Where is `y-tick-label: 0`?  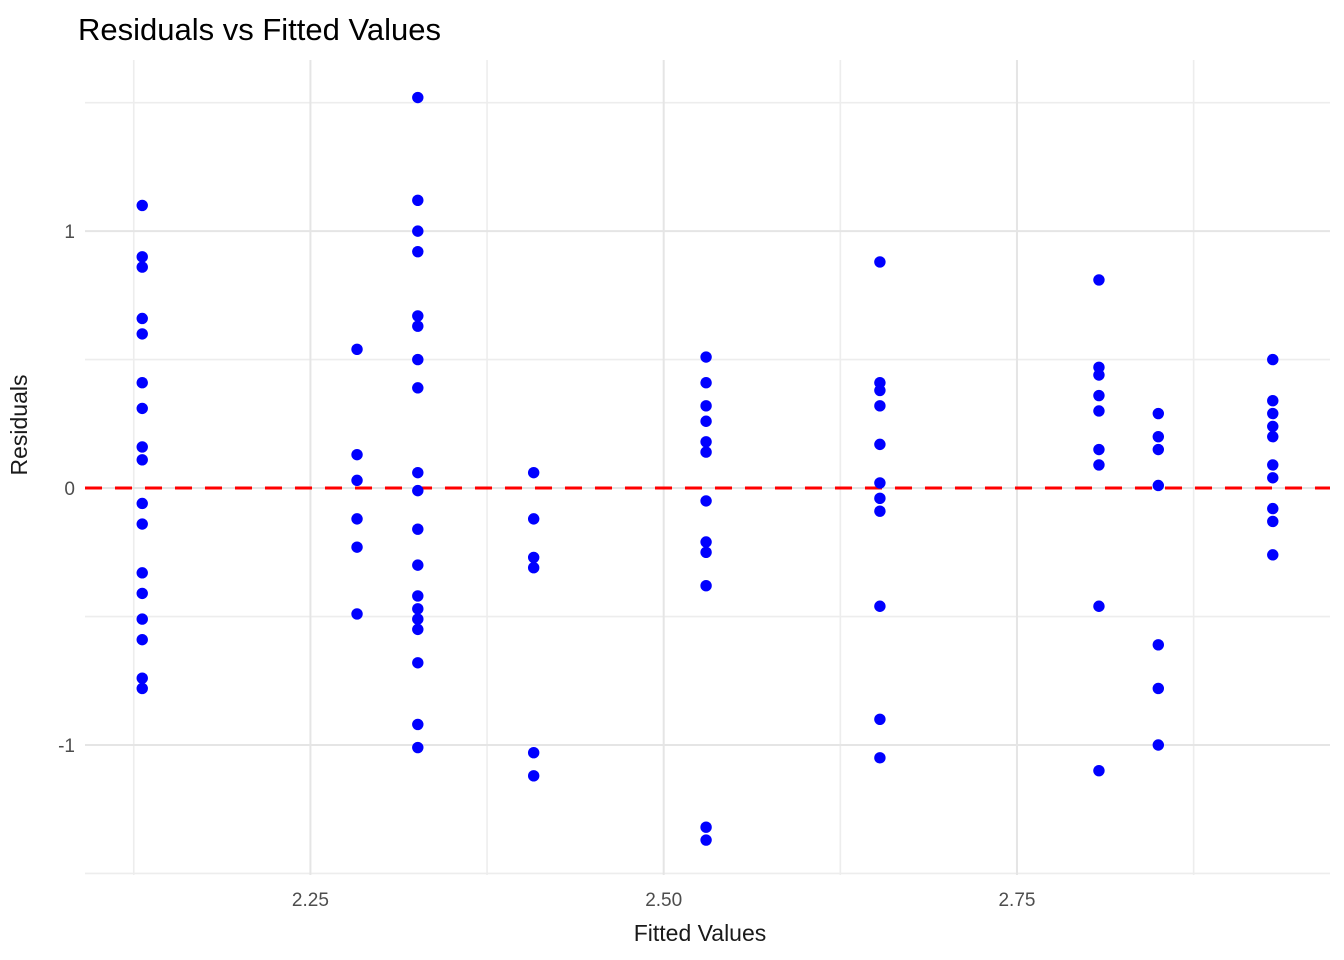
y-tick-label: 0 is located at coordinates (69, 489).